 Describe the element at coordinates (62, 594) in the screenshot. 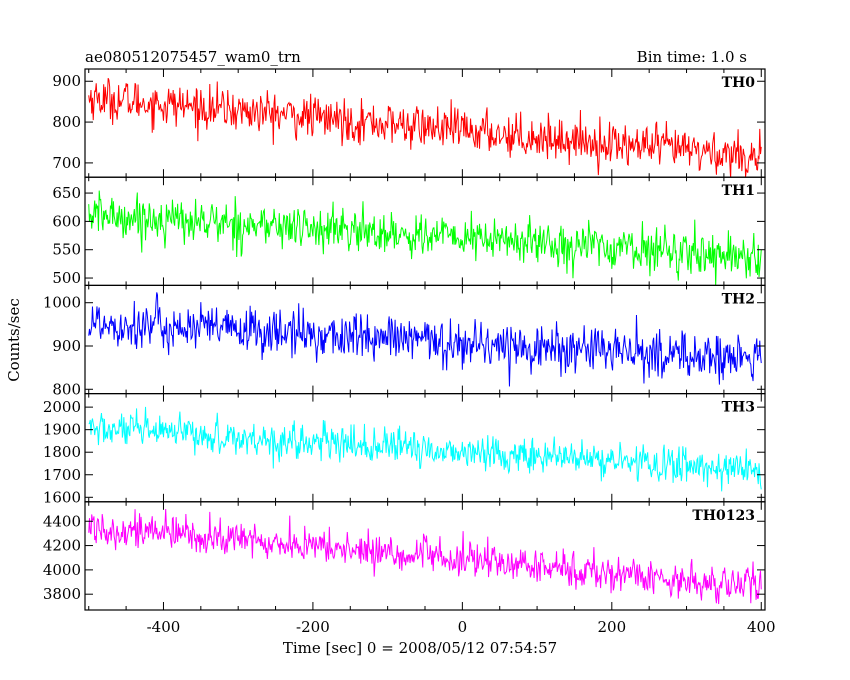

I see `y-tick-label: 3800` at that location.